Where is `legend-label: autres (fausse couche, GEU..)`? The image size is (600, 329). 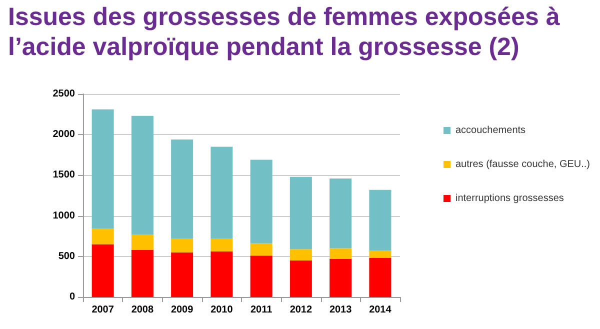 legend-label: autres (fausse couche, GEU..) is located at coordinates (523, 164).